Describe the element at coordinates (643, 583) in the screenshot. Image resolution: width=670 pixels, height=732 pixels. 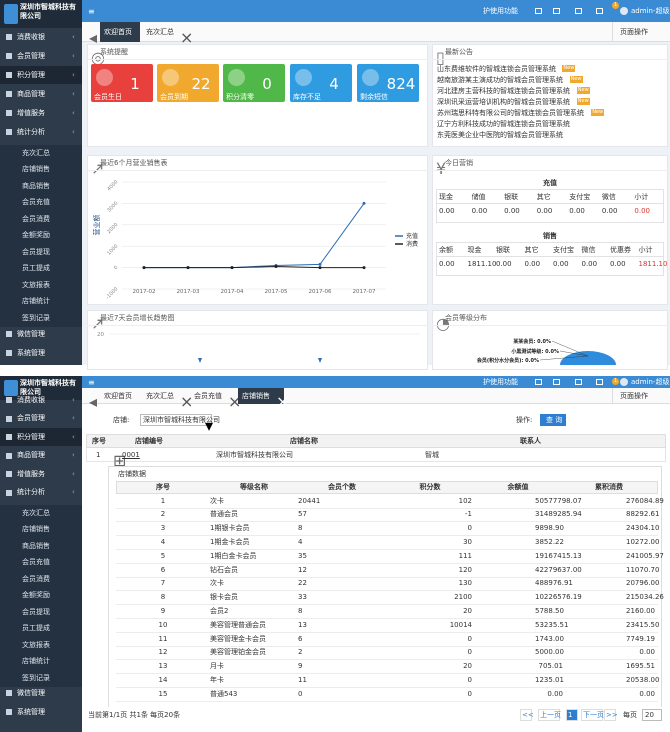
I see `table-cell: 20796.00` at that location.